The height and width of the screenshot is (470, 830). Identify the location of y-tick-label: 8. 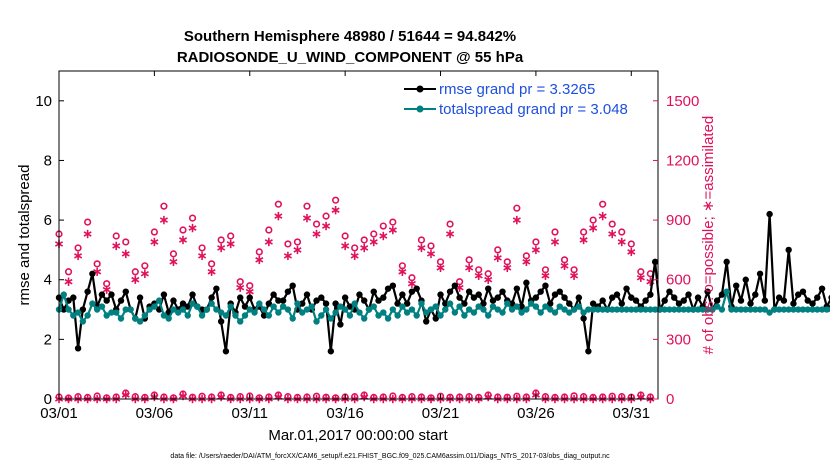
(48, 160).